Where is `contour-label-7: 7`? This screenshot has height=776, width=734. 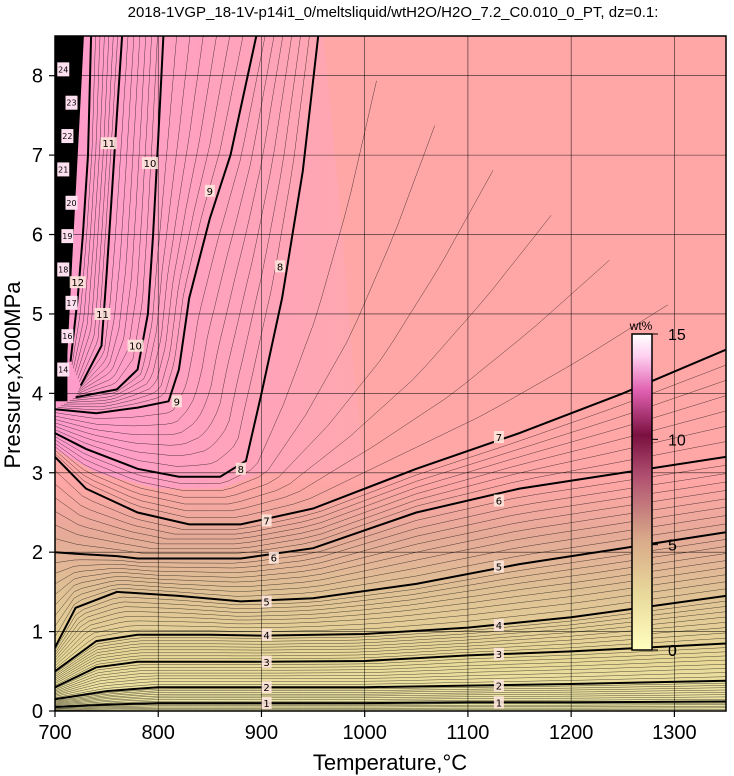
contour-label-7: 7 is located at coordinates (266, 520).